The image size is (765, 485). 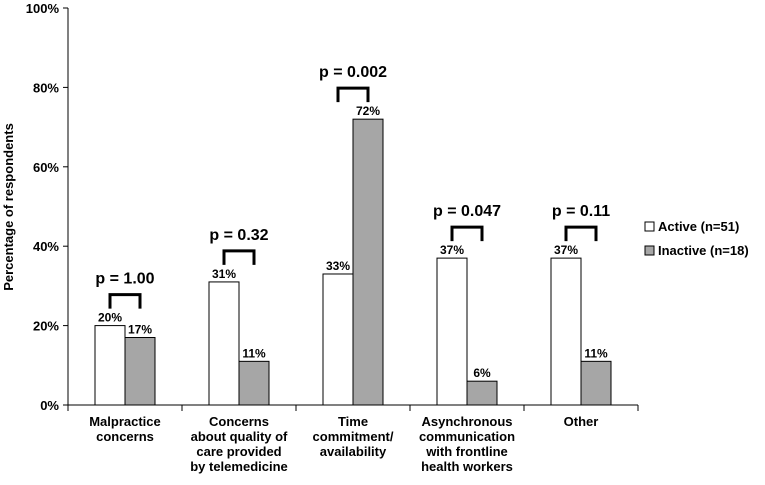 I want to click on x-category-label: by telemedicine, so click(x=239, y=466).